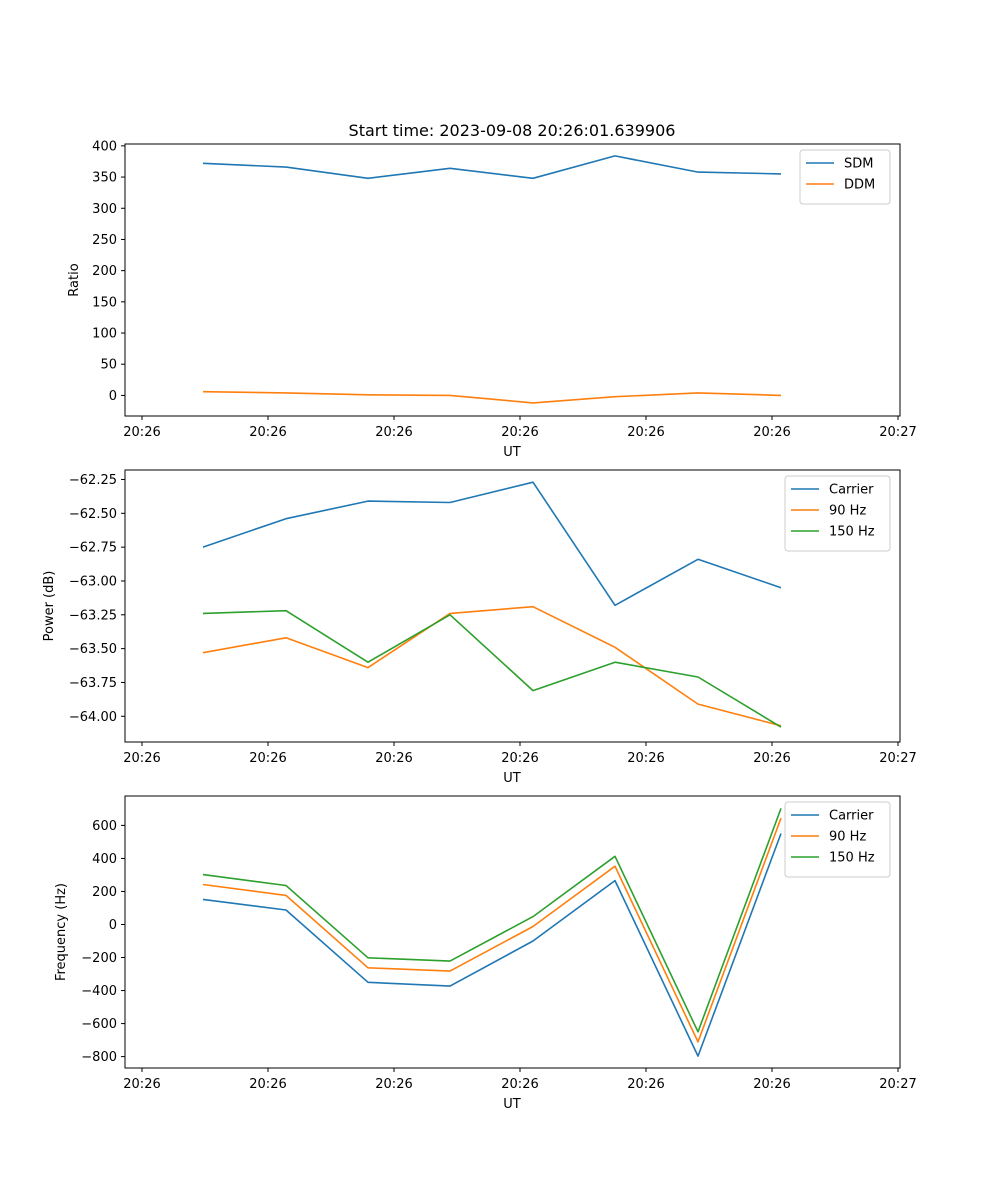  Describe the element at coordinates (99, 1057) in the screenshot. I see `y-tick-label: −800` at that location.